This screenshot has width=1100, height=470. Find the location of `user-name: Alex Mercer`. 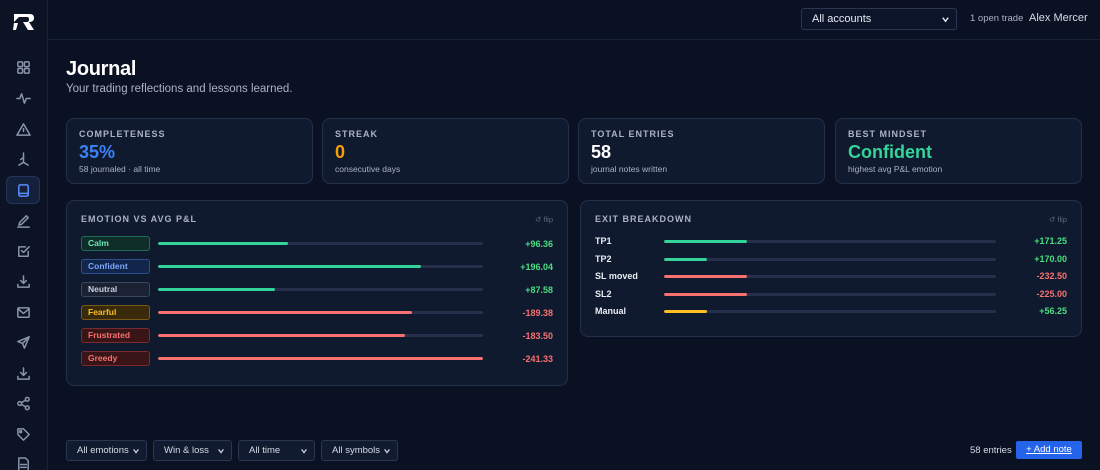

user-name: Alex Mercer is located at coordinates (1058, 18).